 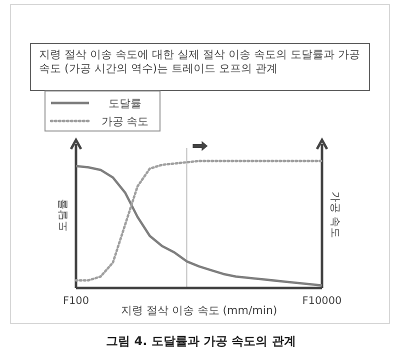 I want to click on y-axis-title: 도달률, so click(x=63, y=215).